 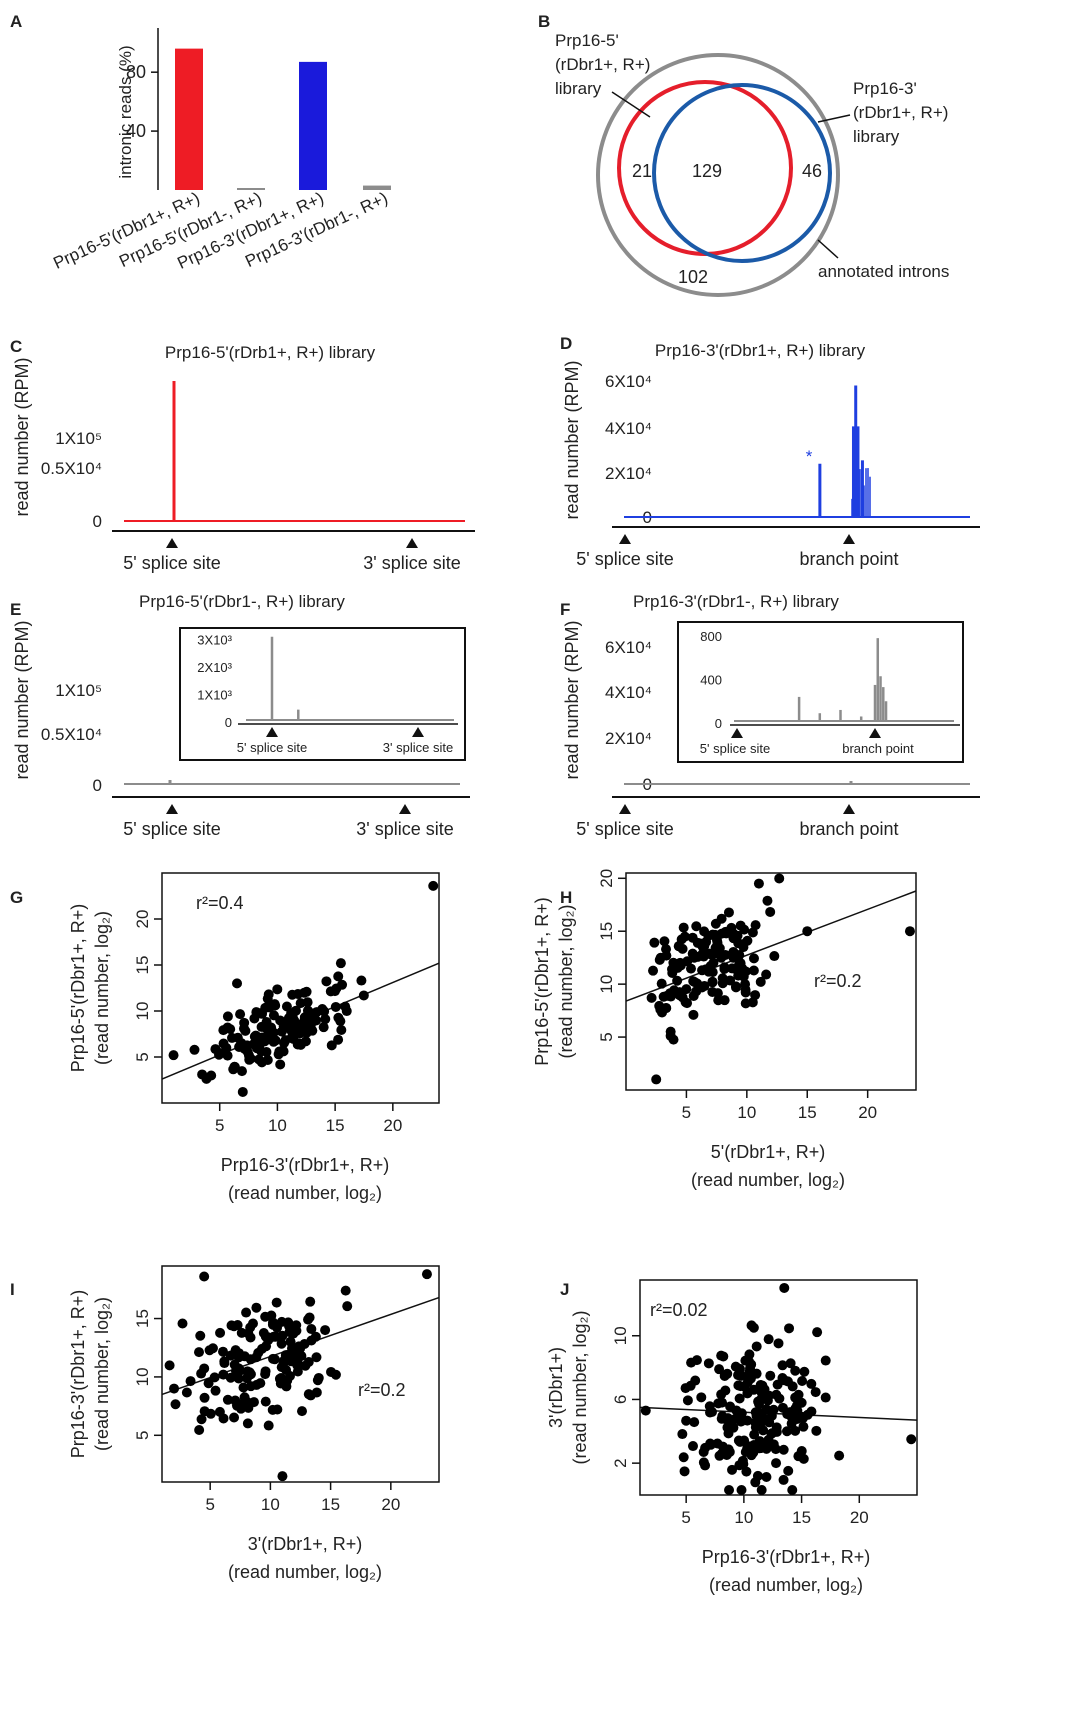 I want to click on y-tick-label: 5, so click(x=142, y=1056).